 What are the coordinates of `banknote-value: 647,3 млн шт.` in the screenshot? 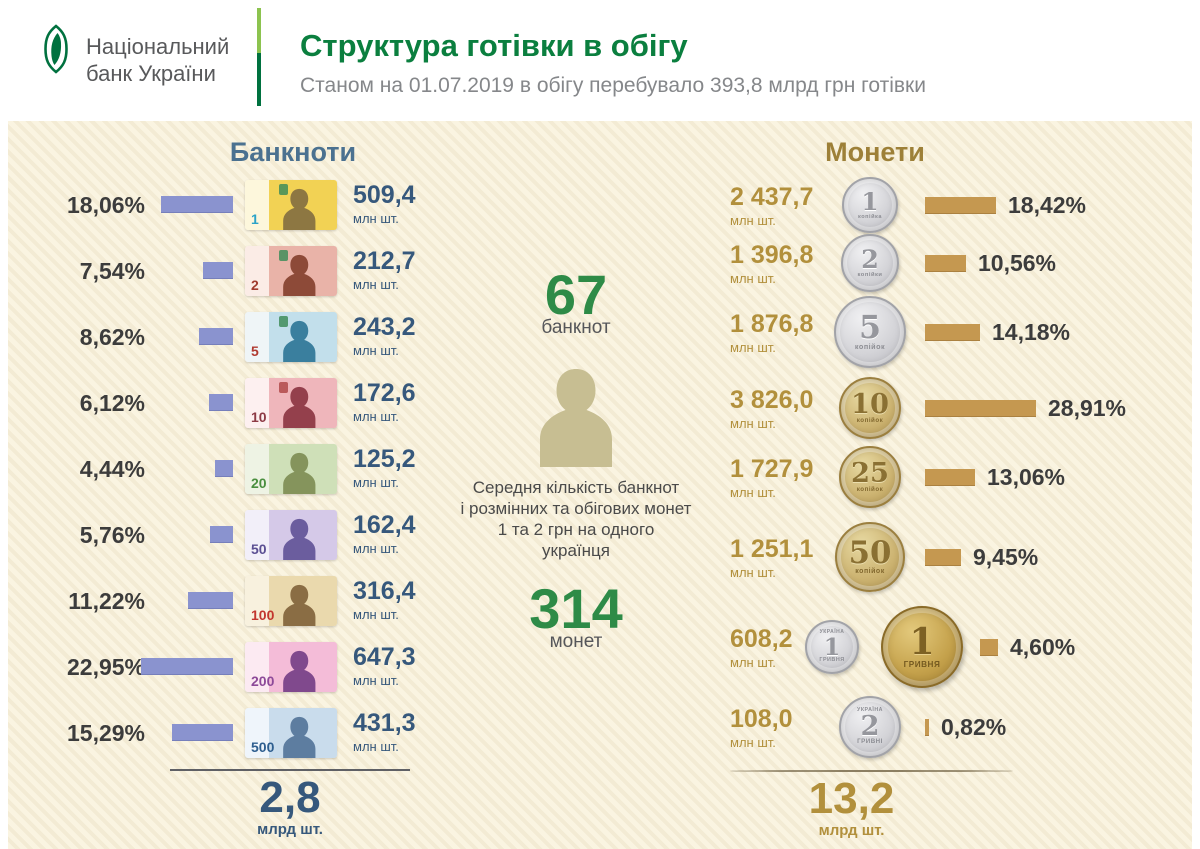 It's located at (384, 665).